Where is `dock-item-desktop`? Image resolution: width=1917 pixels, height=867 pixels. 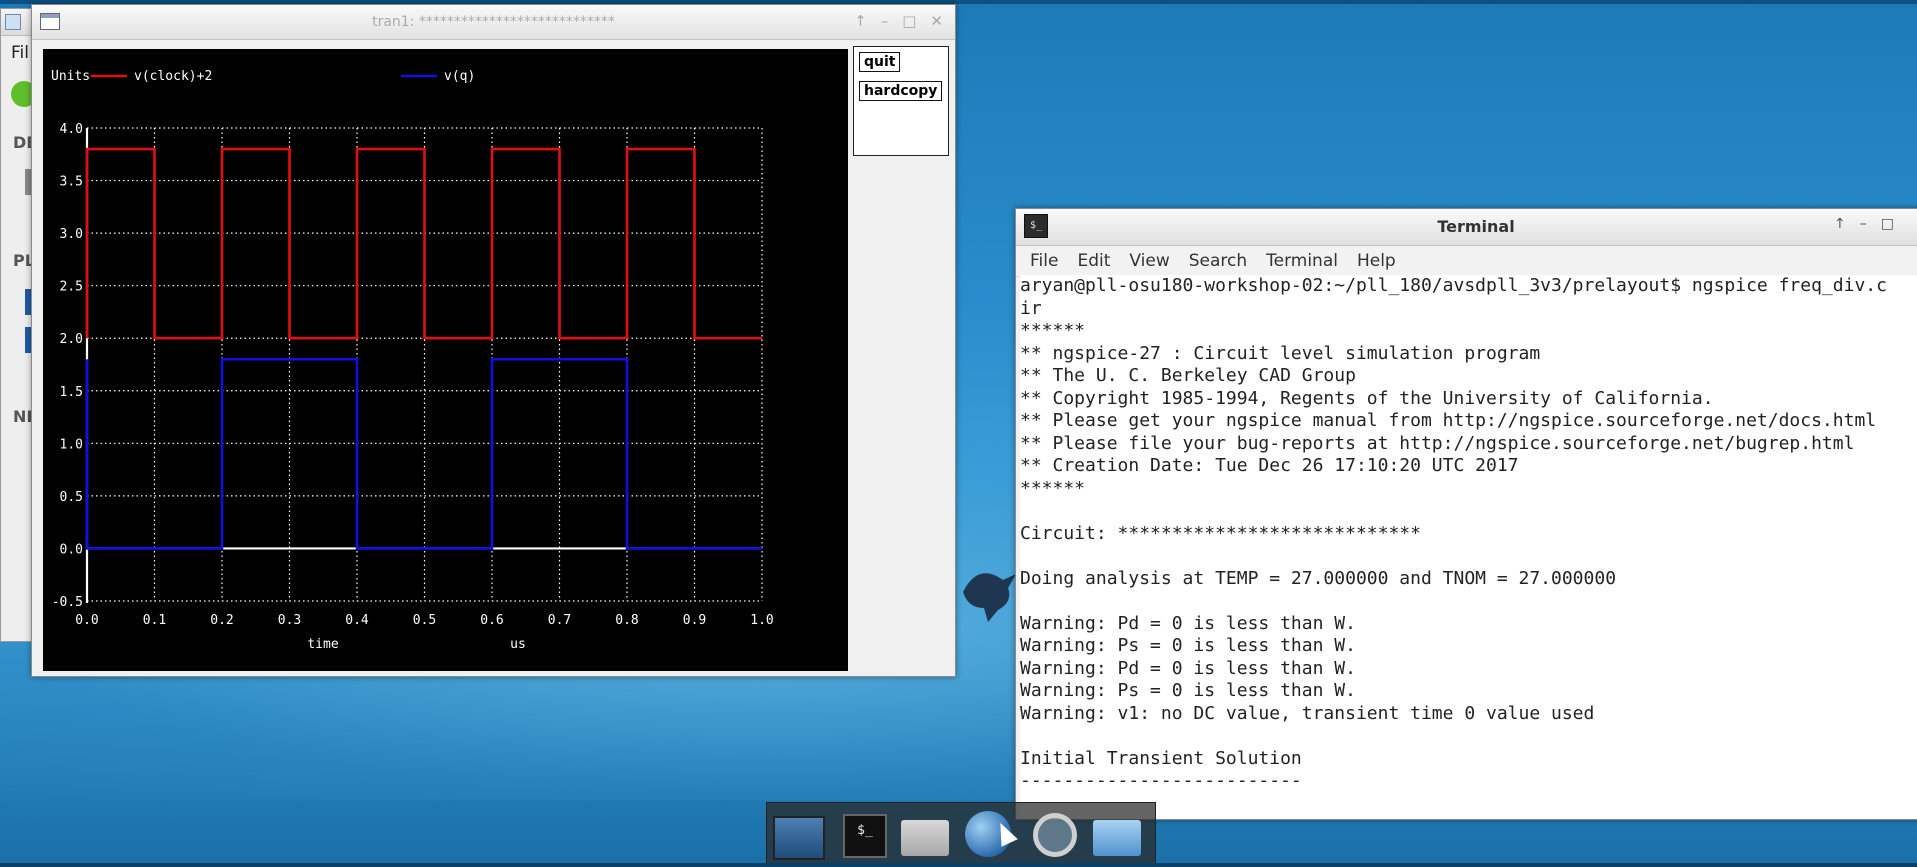
dock-item-desktop is located at coordinates (799, 834).